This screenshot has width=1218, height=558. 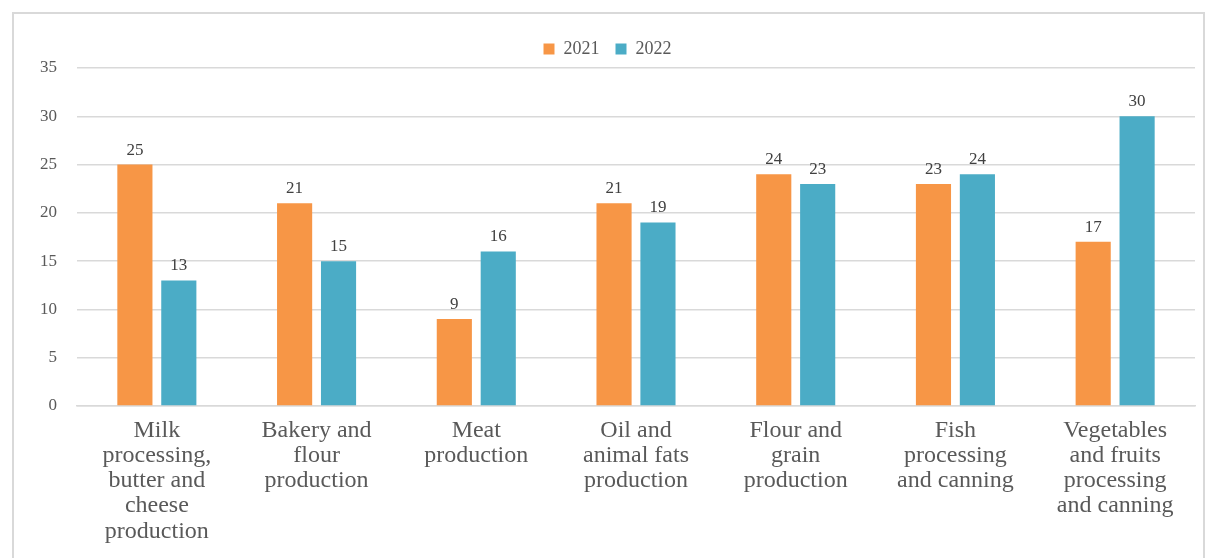 I want to click on legend-label: 2021, so click(x=581, y=47).